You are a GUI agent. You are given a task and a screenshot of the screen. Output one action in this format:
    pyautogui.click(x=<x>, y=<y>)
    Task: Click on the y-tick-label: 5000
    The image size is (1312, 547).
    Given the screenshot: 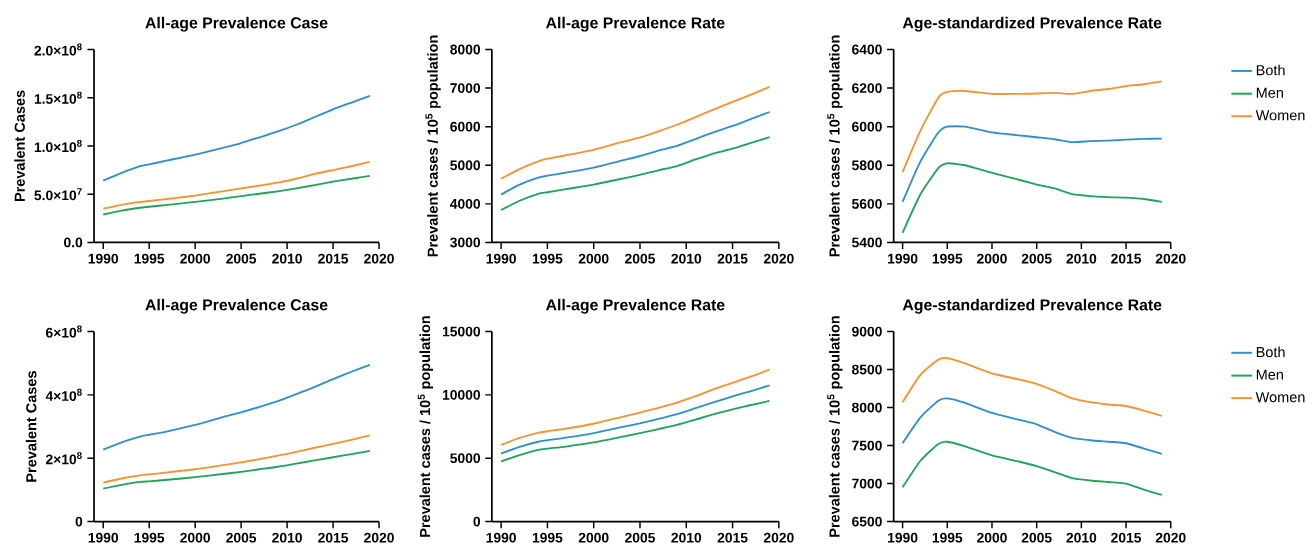 What is the action you would take?
    pyautogui.click(x=465, y=165)
    